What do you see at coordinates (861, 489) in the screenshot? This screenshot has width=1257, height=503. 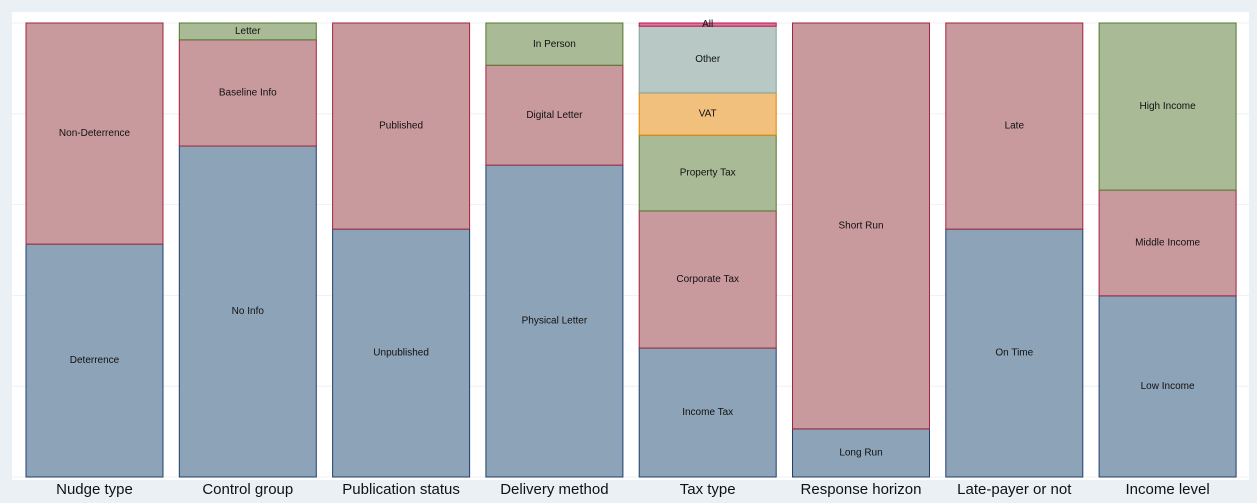 I see `panel-label: Response horizon` at bounding box center [861, 489].